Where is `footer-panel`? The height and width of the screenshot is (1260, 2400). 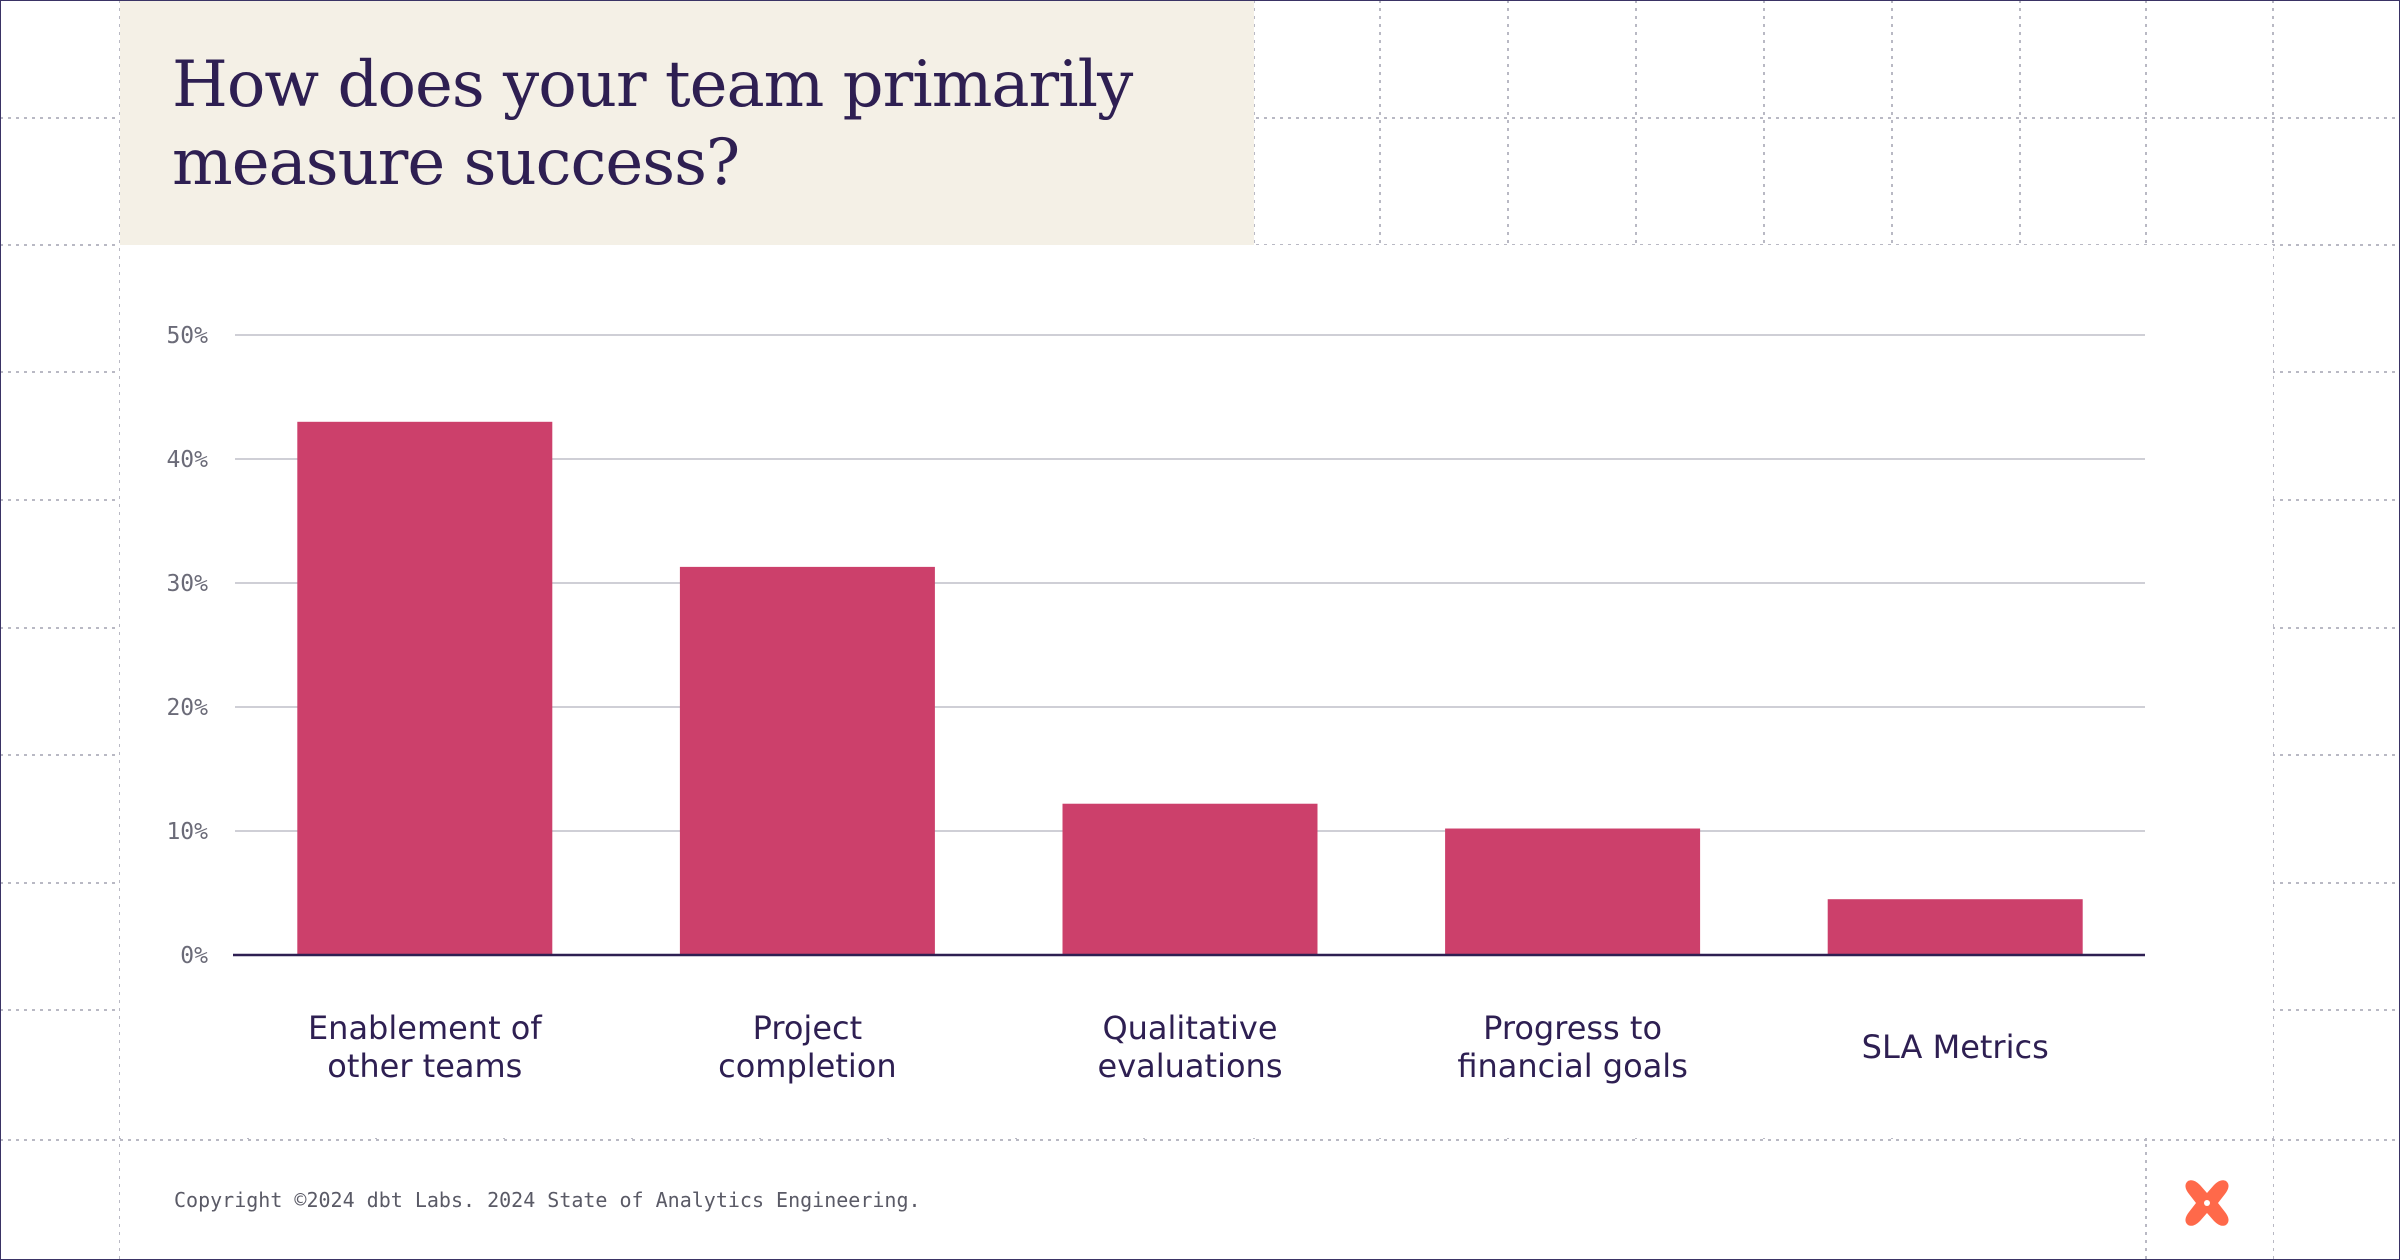
footer-panel is located at coordinates (1132, 1201).